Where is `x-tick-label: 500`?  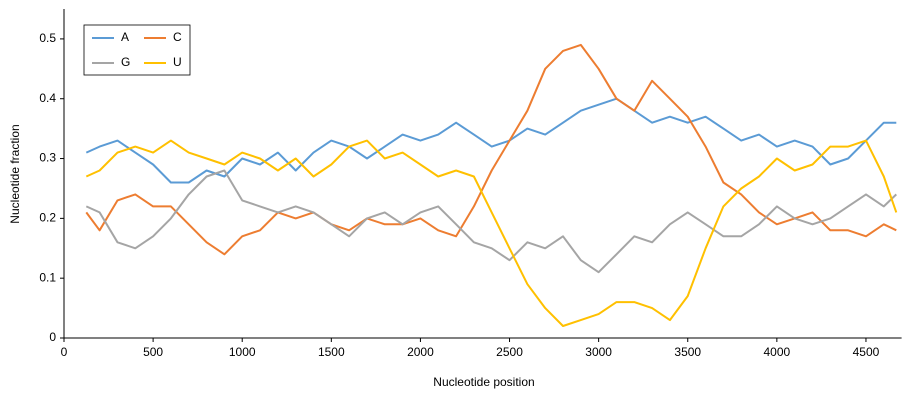
x-tick-label: 500 is located at coordinates (153, 352).